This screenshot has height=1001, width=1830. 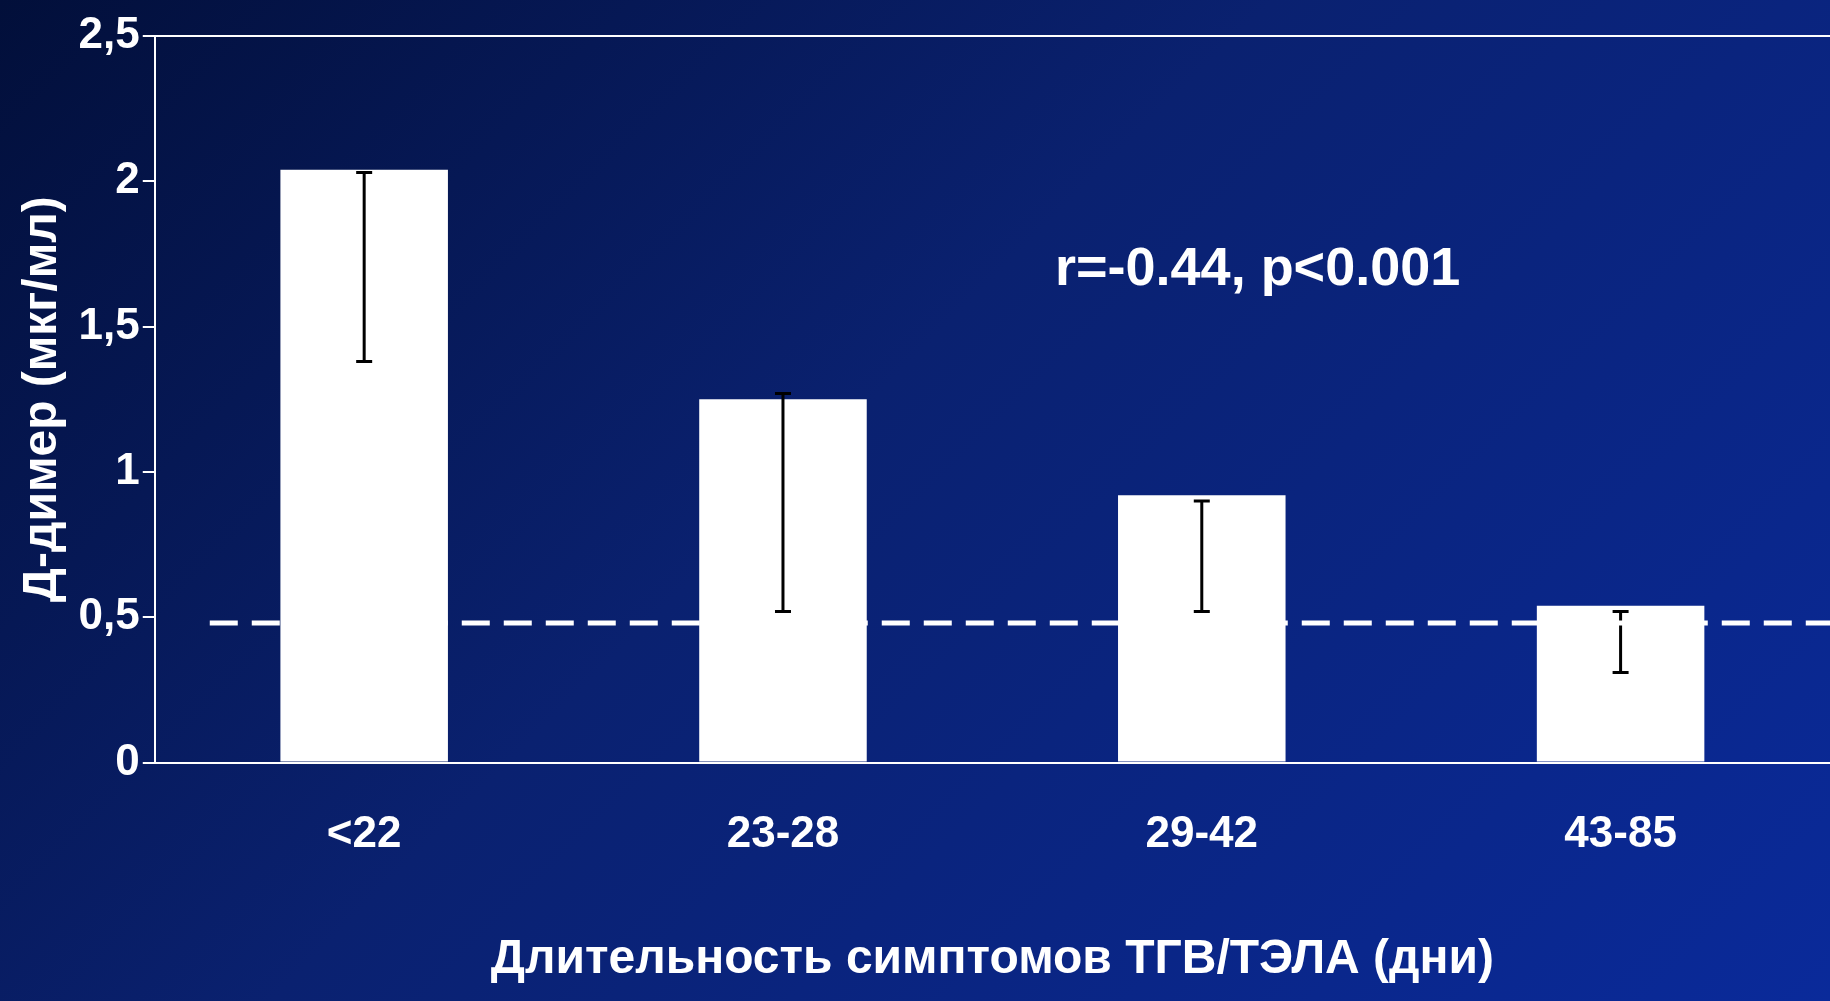 What do you see at coordinates (783, 832) in the screenshot?
I see `x-tick-label: 23-28` at bounding box center [783, 832].